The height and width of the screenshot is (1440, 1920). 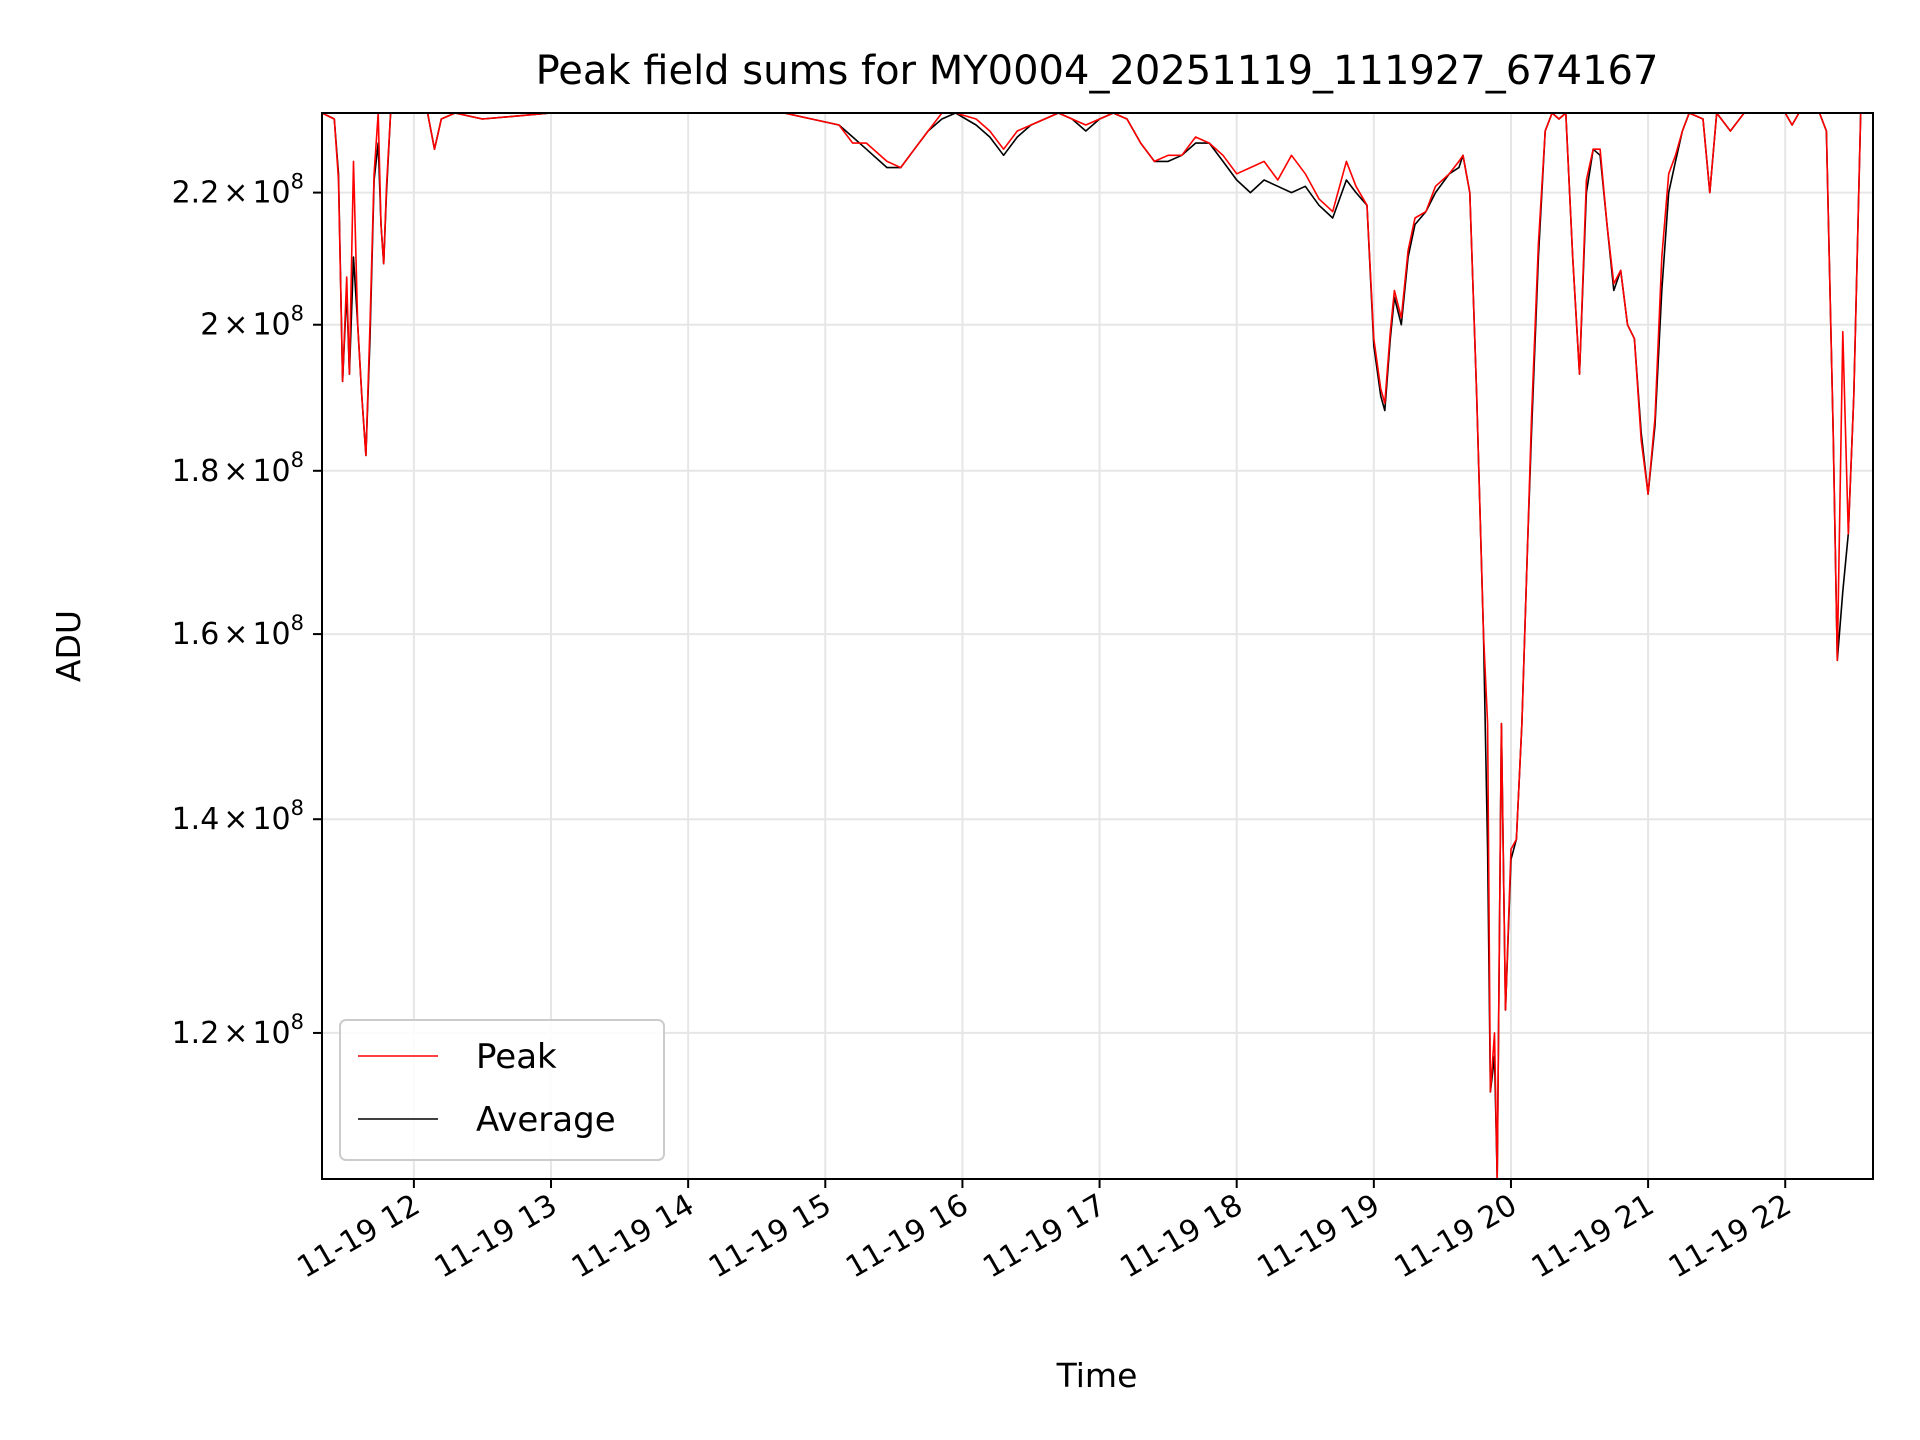 What do you see at coordinates (209, 325) in the screenshot?
I see `y-tick-mantissa: 2` at bounding box center [209, 325].